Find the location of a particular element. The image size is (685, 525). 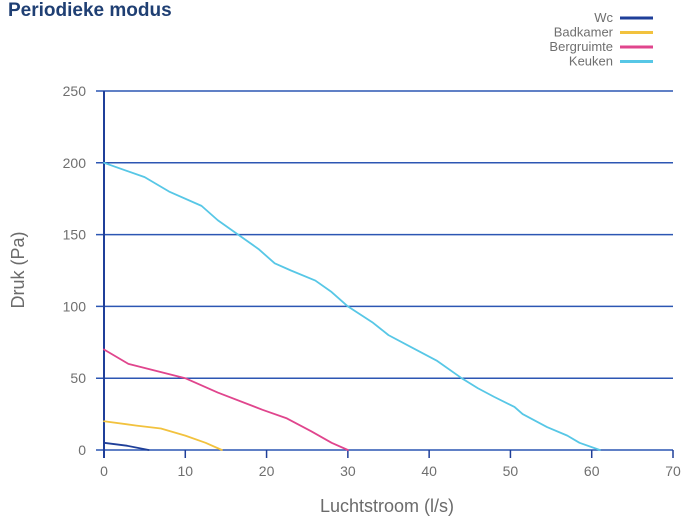

y-tick-label: 200 is located at coordinates (75, 163).